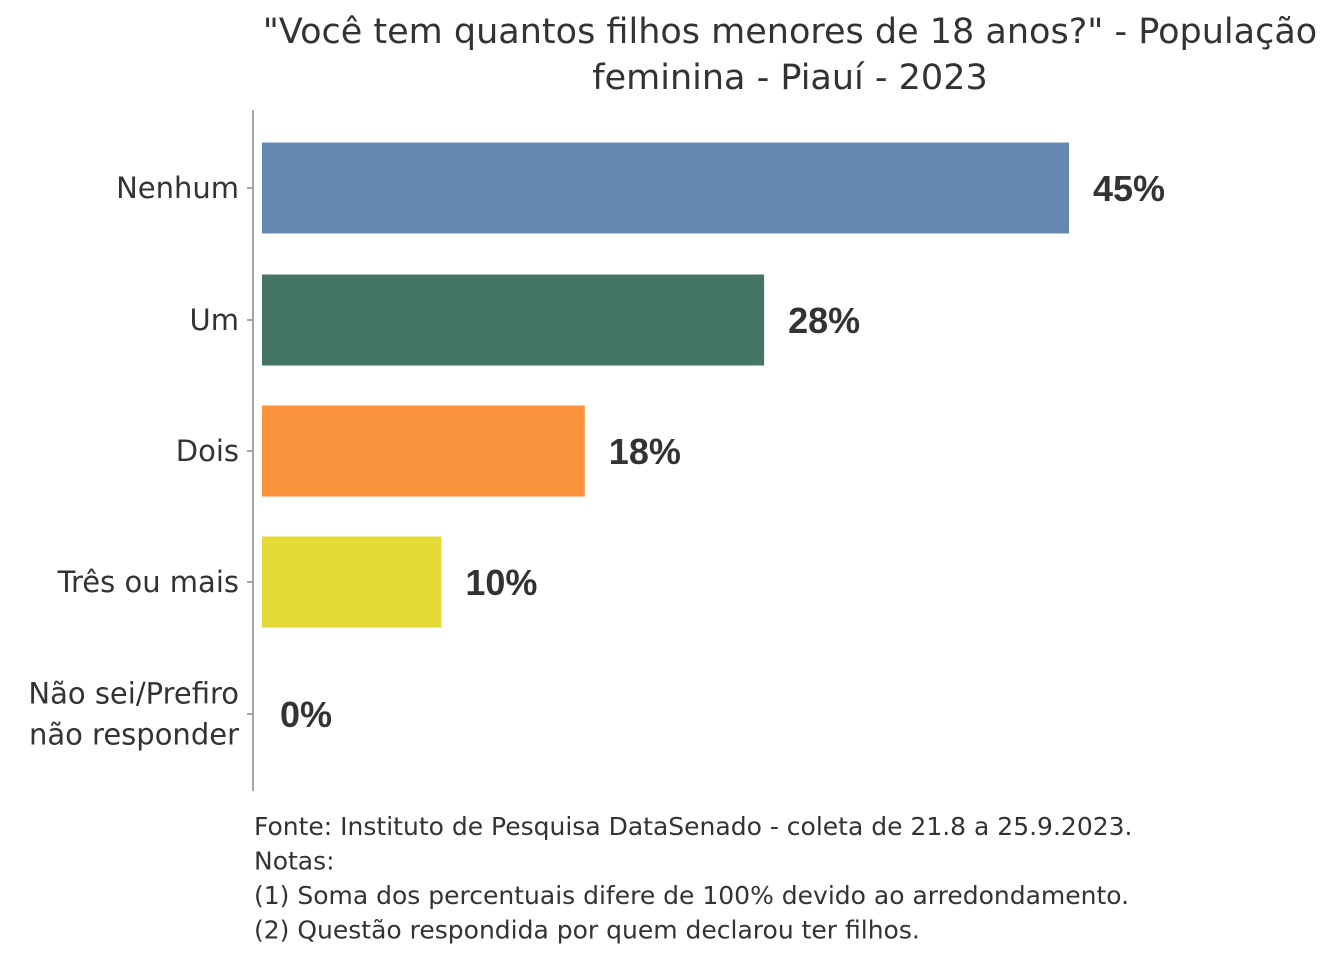 This screenshot has width=1344, height=960. What do you see at coordinates (1129, 188) in the screenshot?
I see `value-label: 45%` at bounding box center [1129, 188].